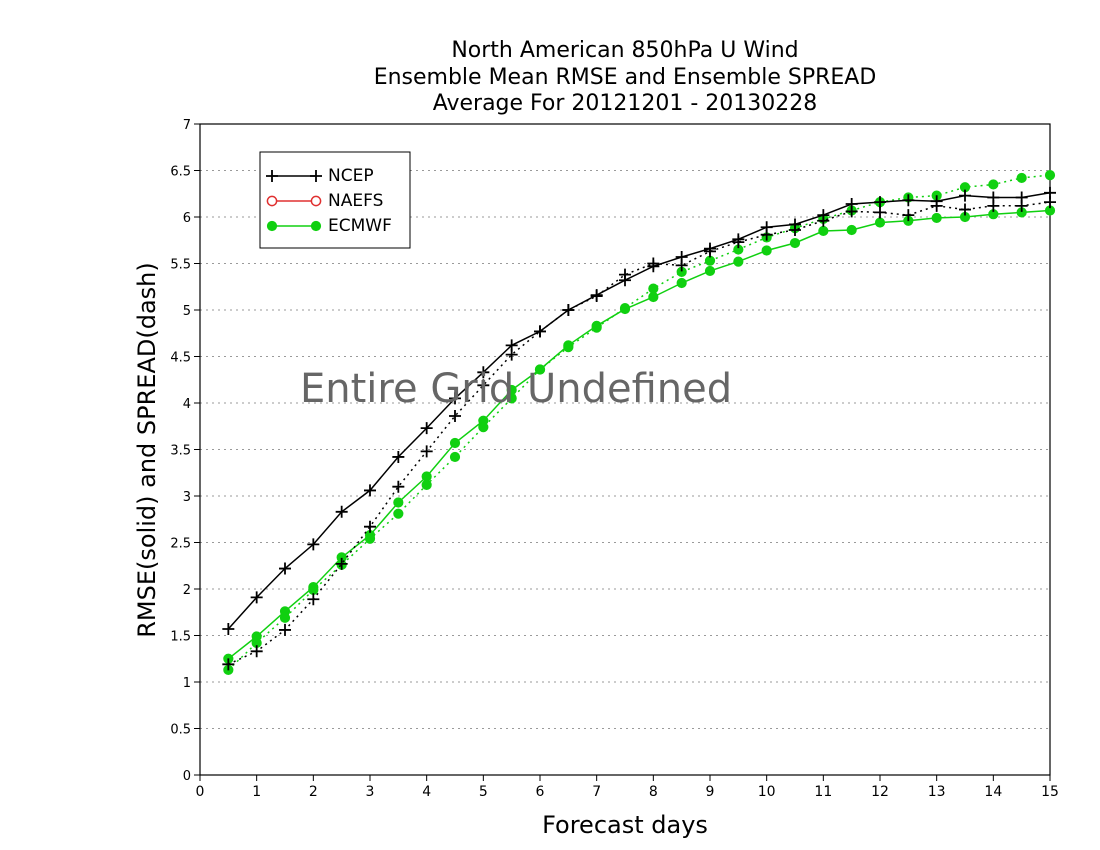  I want to click on legend-marks, so click(294, 201).